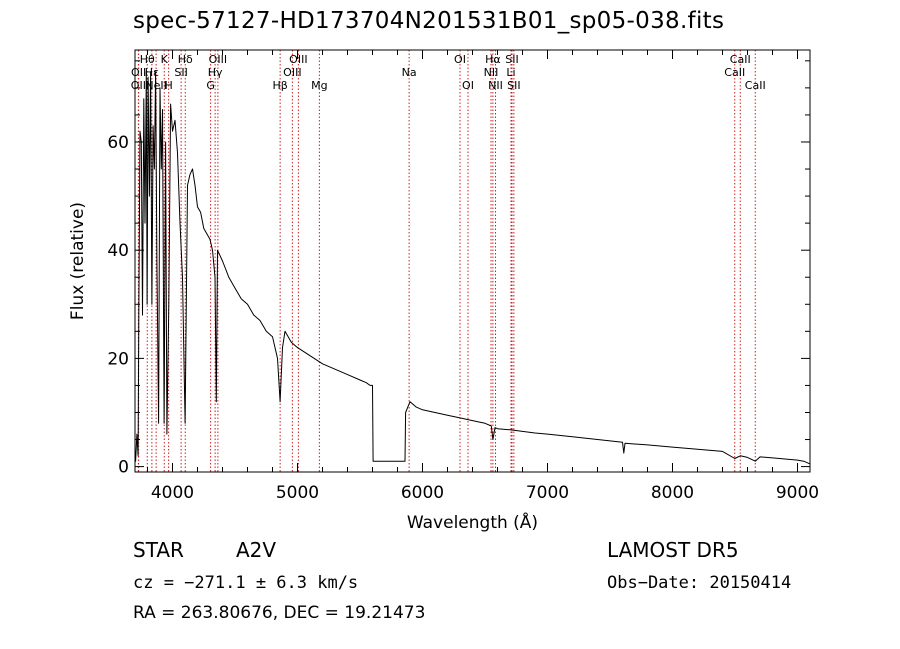  Describe the element at coordinates (185, 59) in the screenshot. I see `line-label: Hδ` at that location.